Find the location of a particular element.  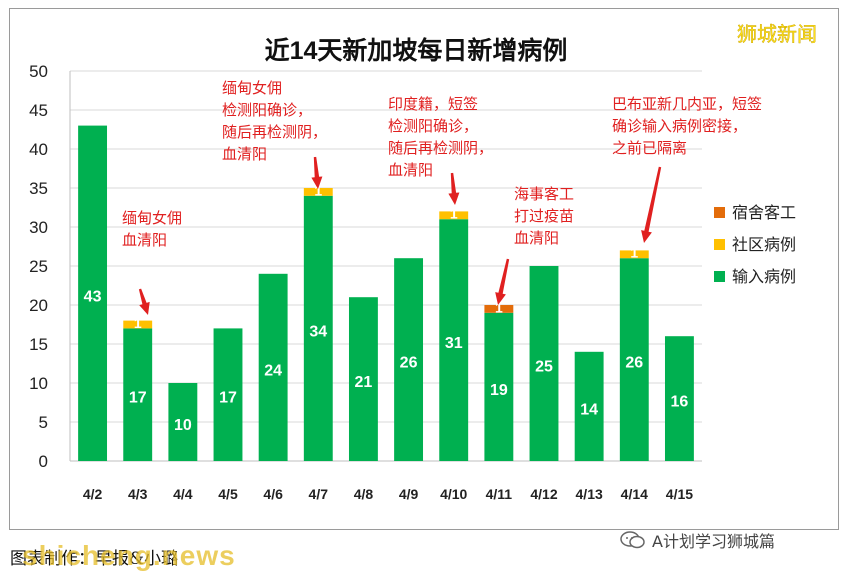

data-label: 24 is located at coordinates (273, 370).